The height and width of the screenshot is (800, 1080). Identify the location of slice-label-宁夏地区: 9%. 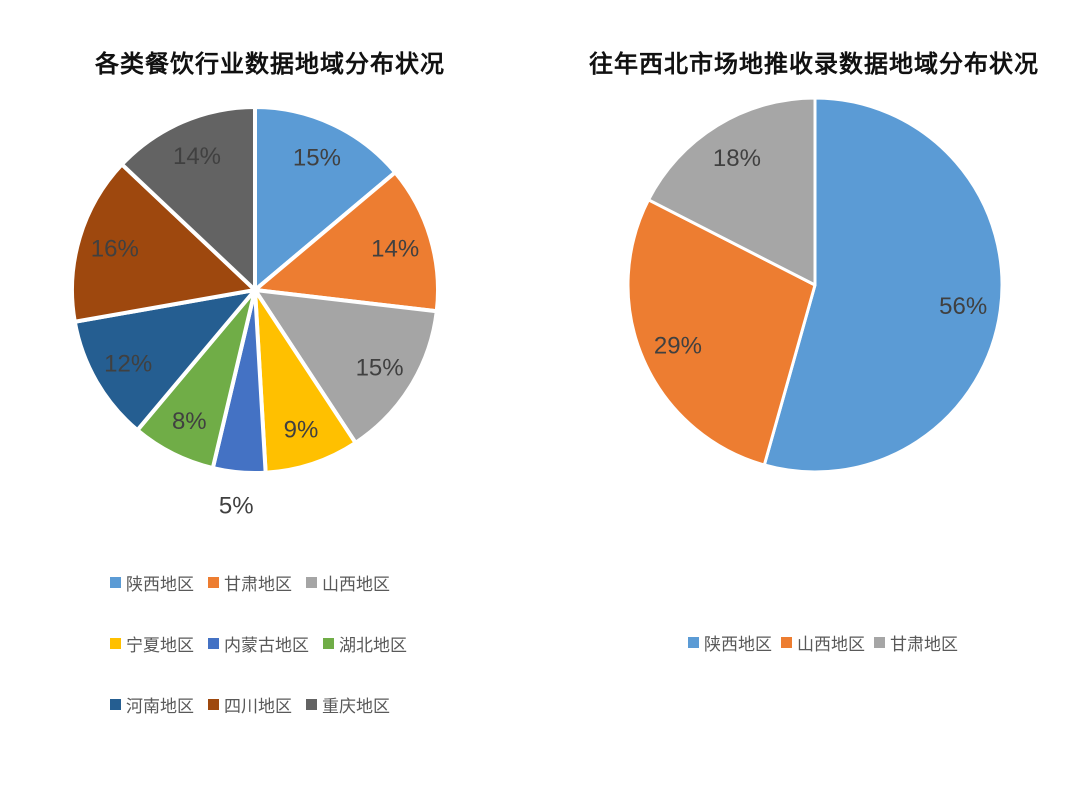
(301, 429).